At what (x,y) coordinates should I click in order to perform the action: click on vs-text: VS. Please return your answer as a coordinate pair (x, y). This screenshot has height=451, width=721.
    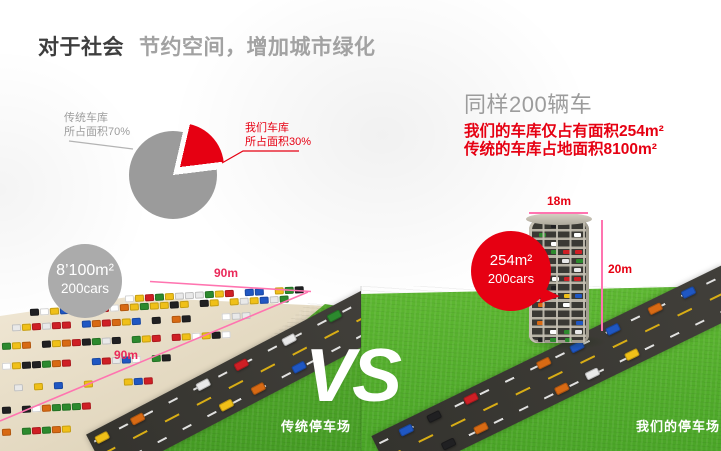
    Looking at the image, I should click on (353, 375).